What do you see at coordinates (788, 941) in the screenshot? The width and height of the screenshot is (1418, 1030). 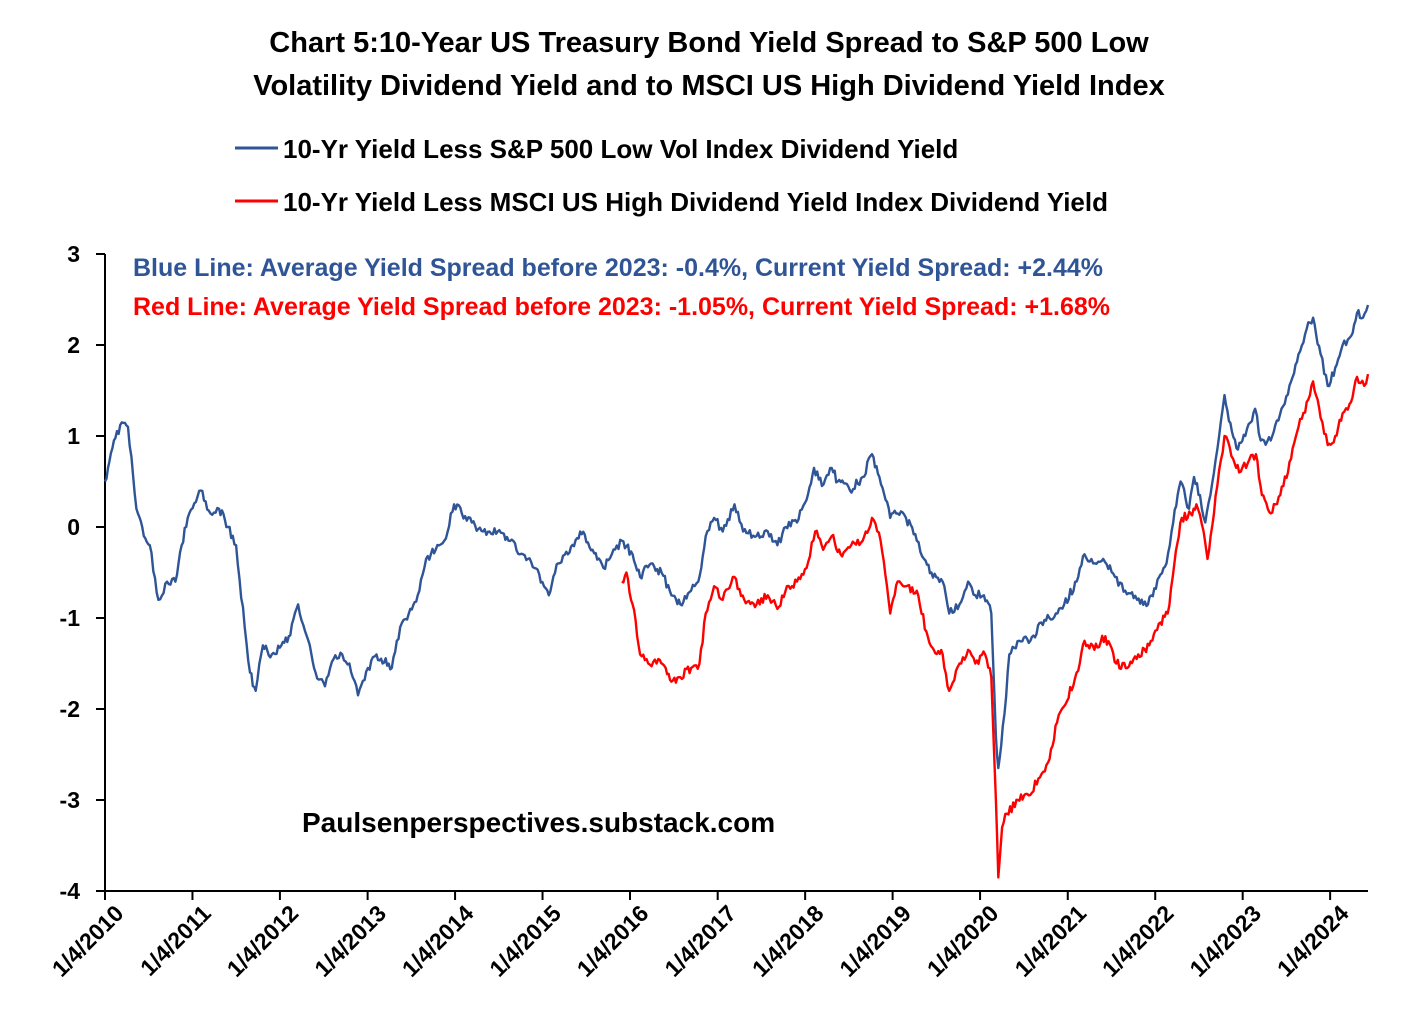 I see `x-tick-label: 1/4/2018` at bounding box center [788, 941].